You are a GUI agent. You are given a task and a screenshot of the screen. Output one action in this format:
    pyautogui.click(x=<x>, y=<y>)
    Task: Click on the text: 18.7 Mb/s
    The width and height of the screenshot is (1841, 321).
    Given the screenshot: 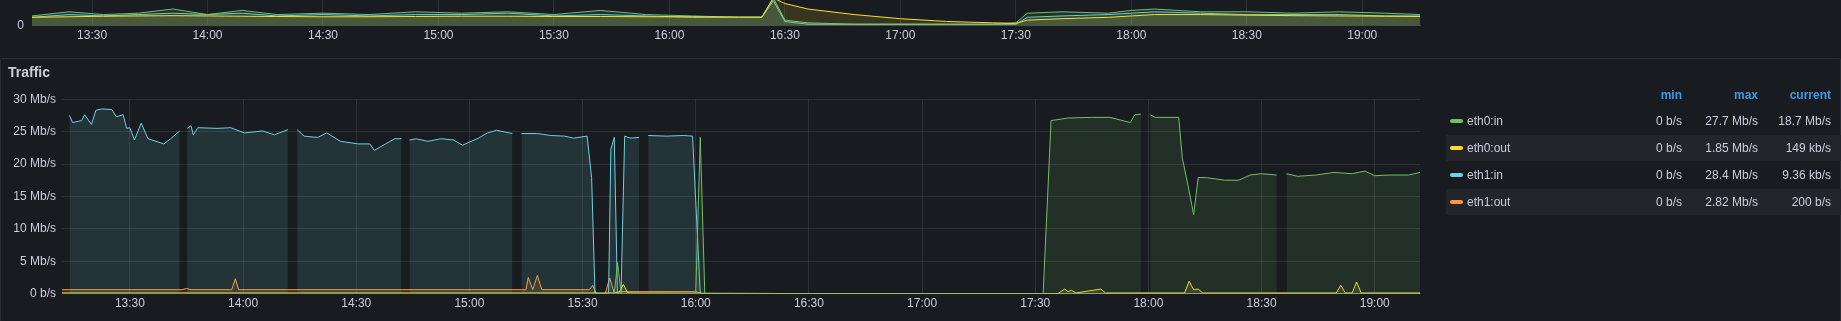 What is the action you would take?
    pyautogui.click(x=1804, y=121)
    